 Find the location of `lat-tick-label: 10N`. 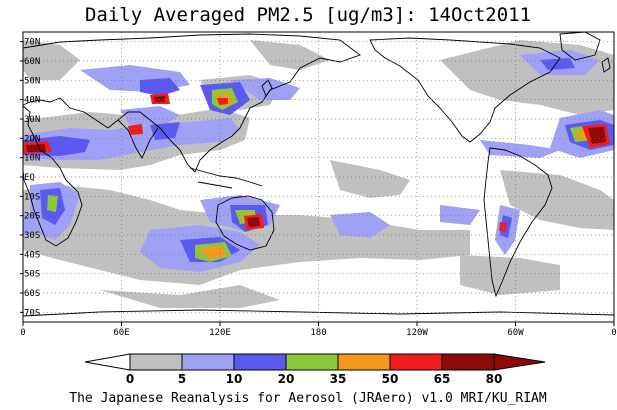

lat-tick-label: 10N is located at coordinates (32, 159).